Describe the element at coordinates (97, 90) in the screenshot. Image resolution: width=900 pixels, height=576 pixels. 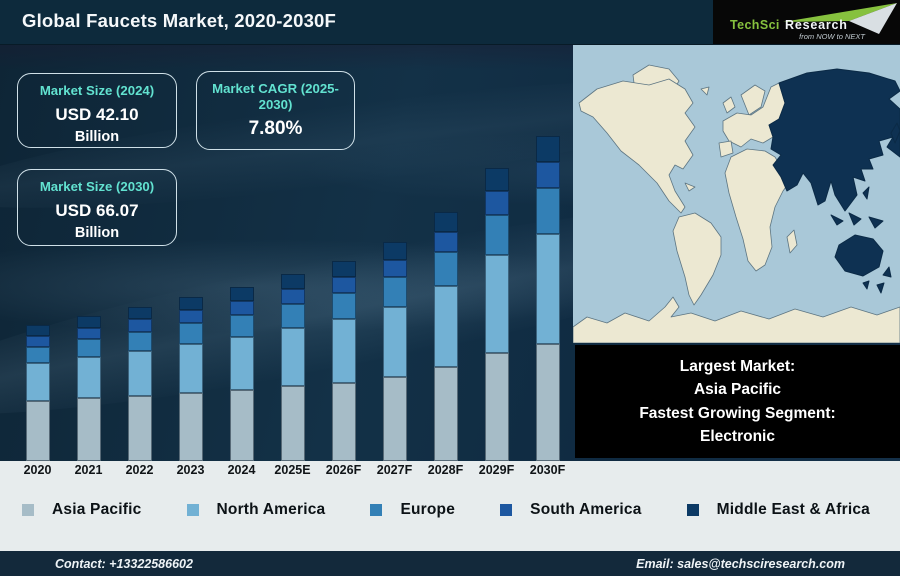
I see `info-box-title: Market Size (2024)` at that location.